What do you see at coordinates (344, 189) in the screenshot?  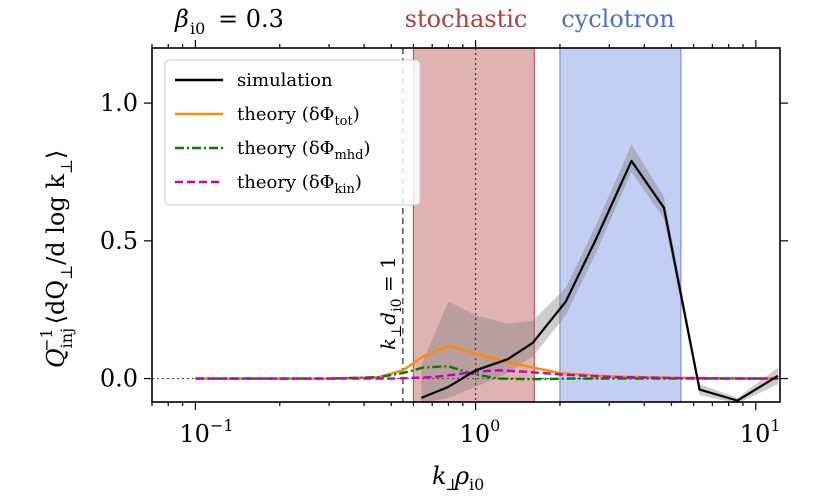 I see `legend-text-sub: kin` at bounding box center [344, 189].